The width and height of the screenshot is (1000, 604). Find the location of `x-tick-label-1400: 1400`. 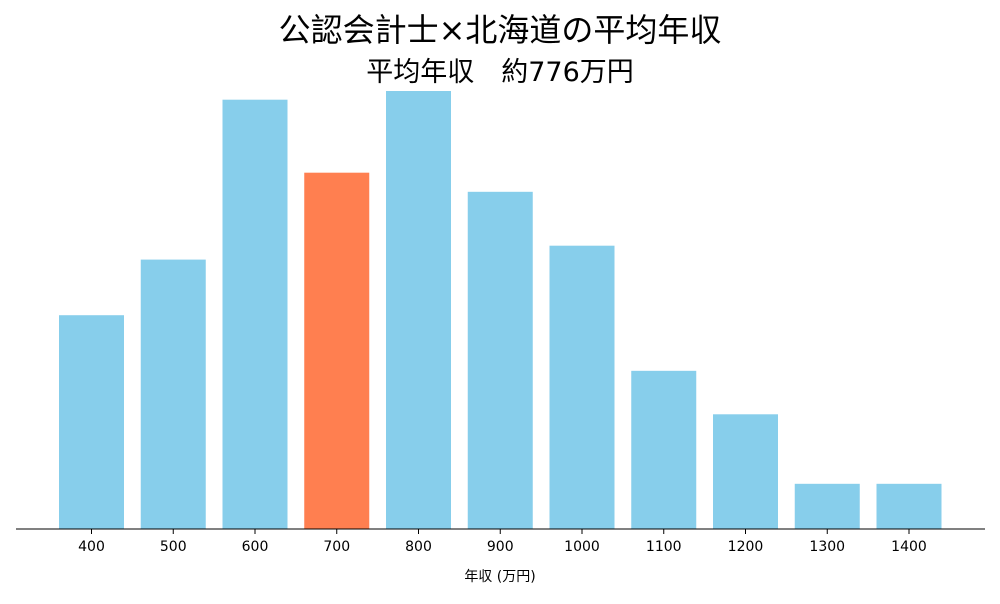

x-tick-label-1400: 1400 is located at coordinates (909, 547).